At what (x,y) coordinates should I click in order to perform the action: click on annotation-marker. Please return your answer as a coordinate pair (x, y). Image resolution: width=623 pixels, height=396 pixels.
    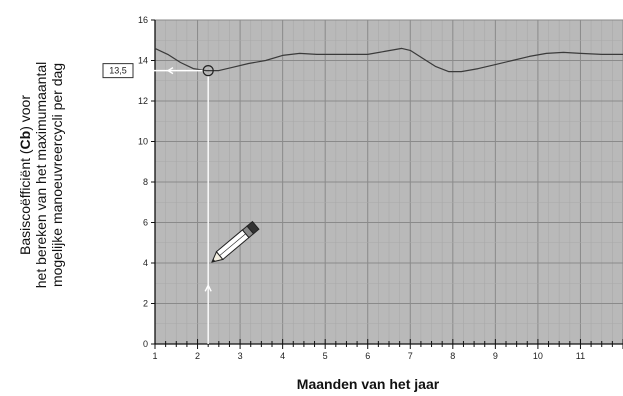
    Looking at the image, I should click on (208, 71).